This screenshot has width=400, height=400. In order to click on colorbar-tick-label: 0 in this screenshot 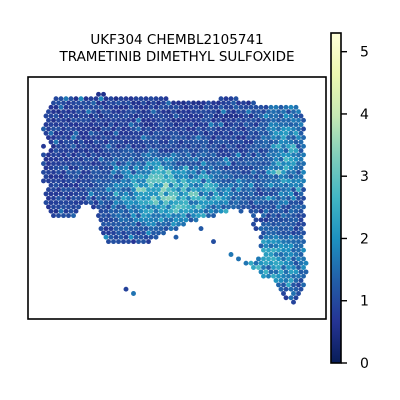, I will do `click(364, 364)`.